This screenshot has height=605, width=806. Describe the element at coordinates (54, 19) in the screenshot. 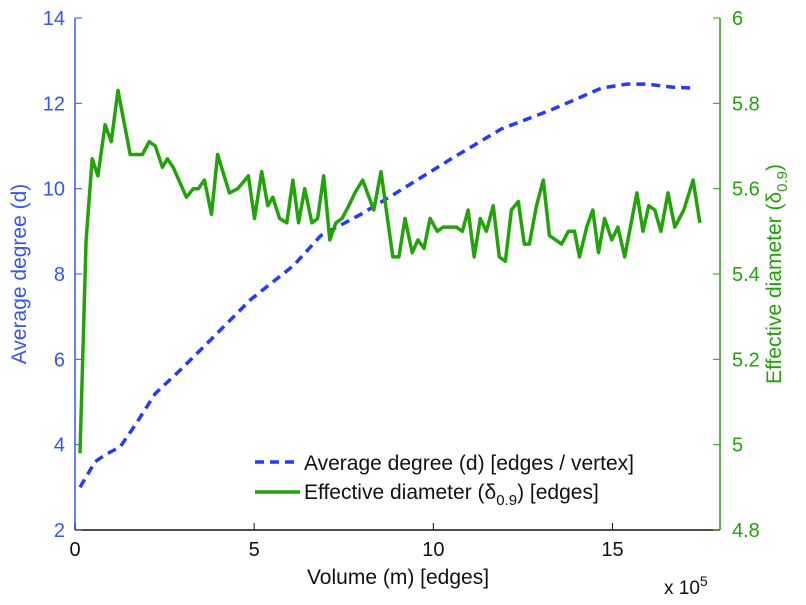

I see `y-left-tick-label: 14` at that location.